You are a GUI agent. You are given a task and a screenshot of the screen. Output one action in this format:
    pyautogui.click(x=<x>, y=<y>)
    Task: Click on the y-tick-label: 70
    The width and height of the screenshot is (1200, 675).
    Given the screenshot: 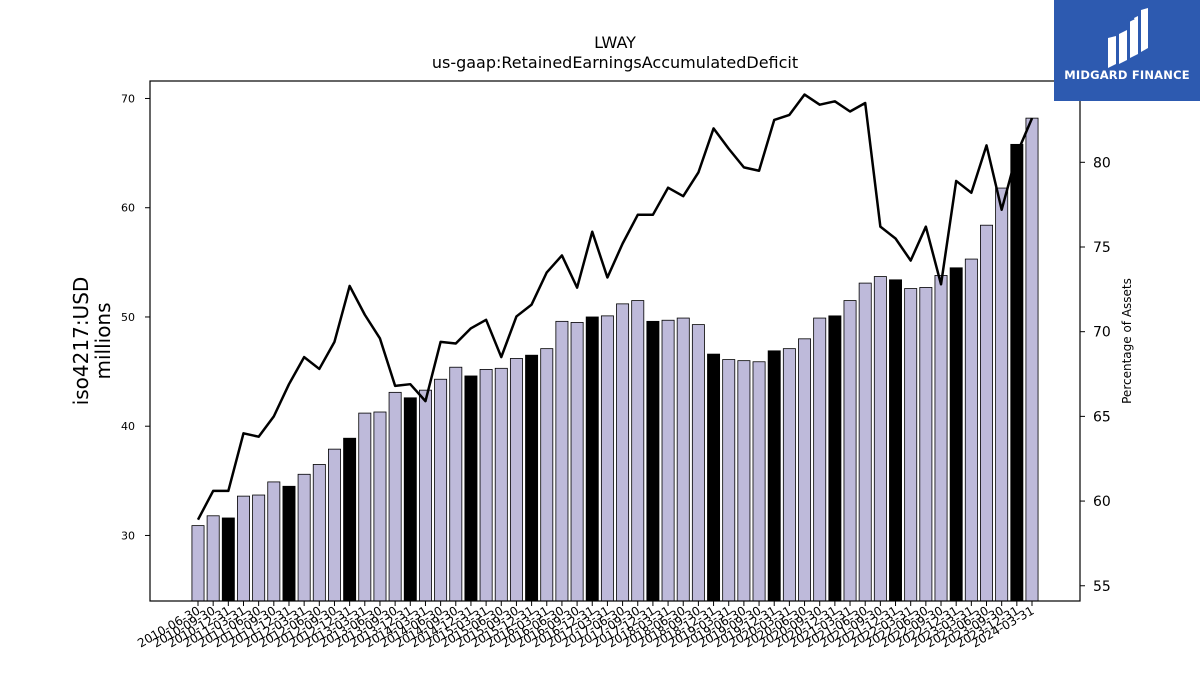 What is the action you would take?
    pyautogui.click(x=128, y=98)
    